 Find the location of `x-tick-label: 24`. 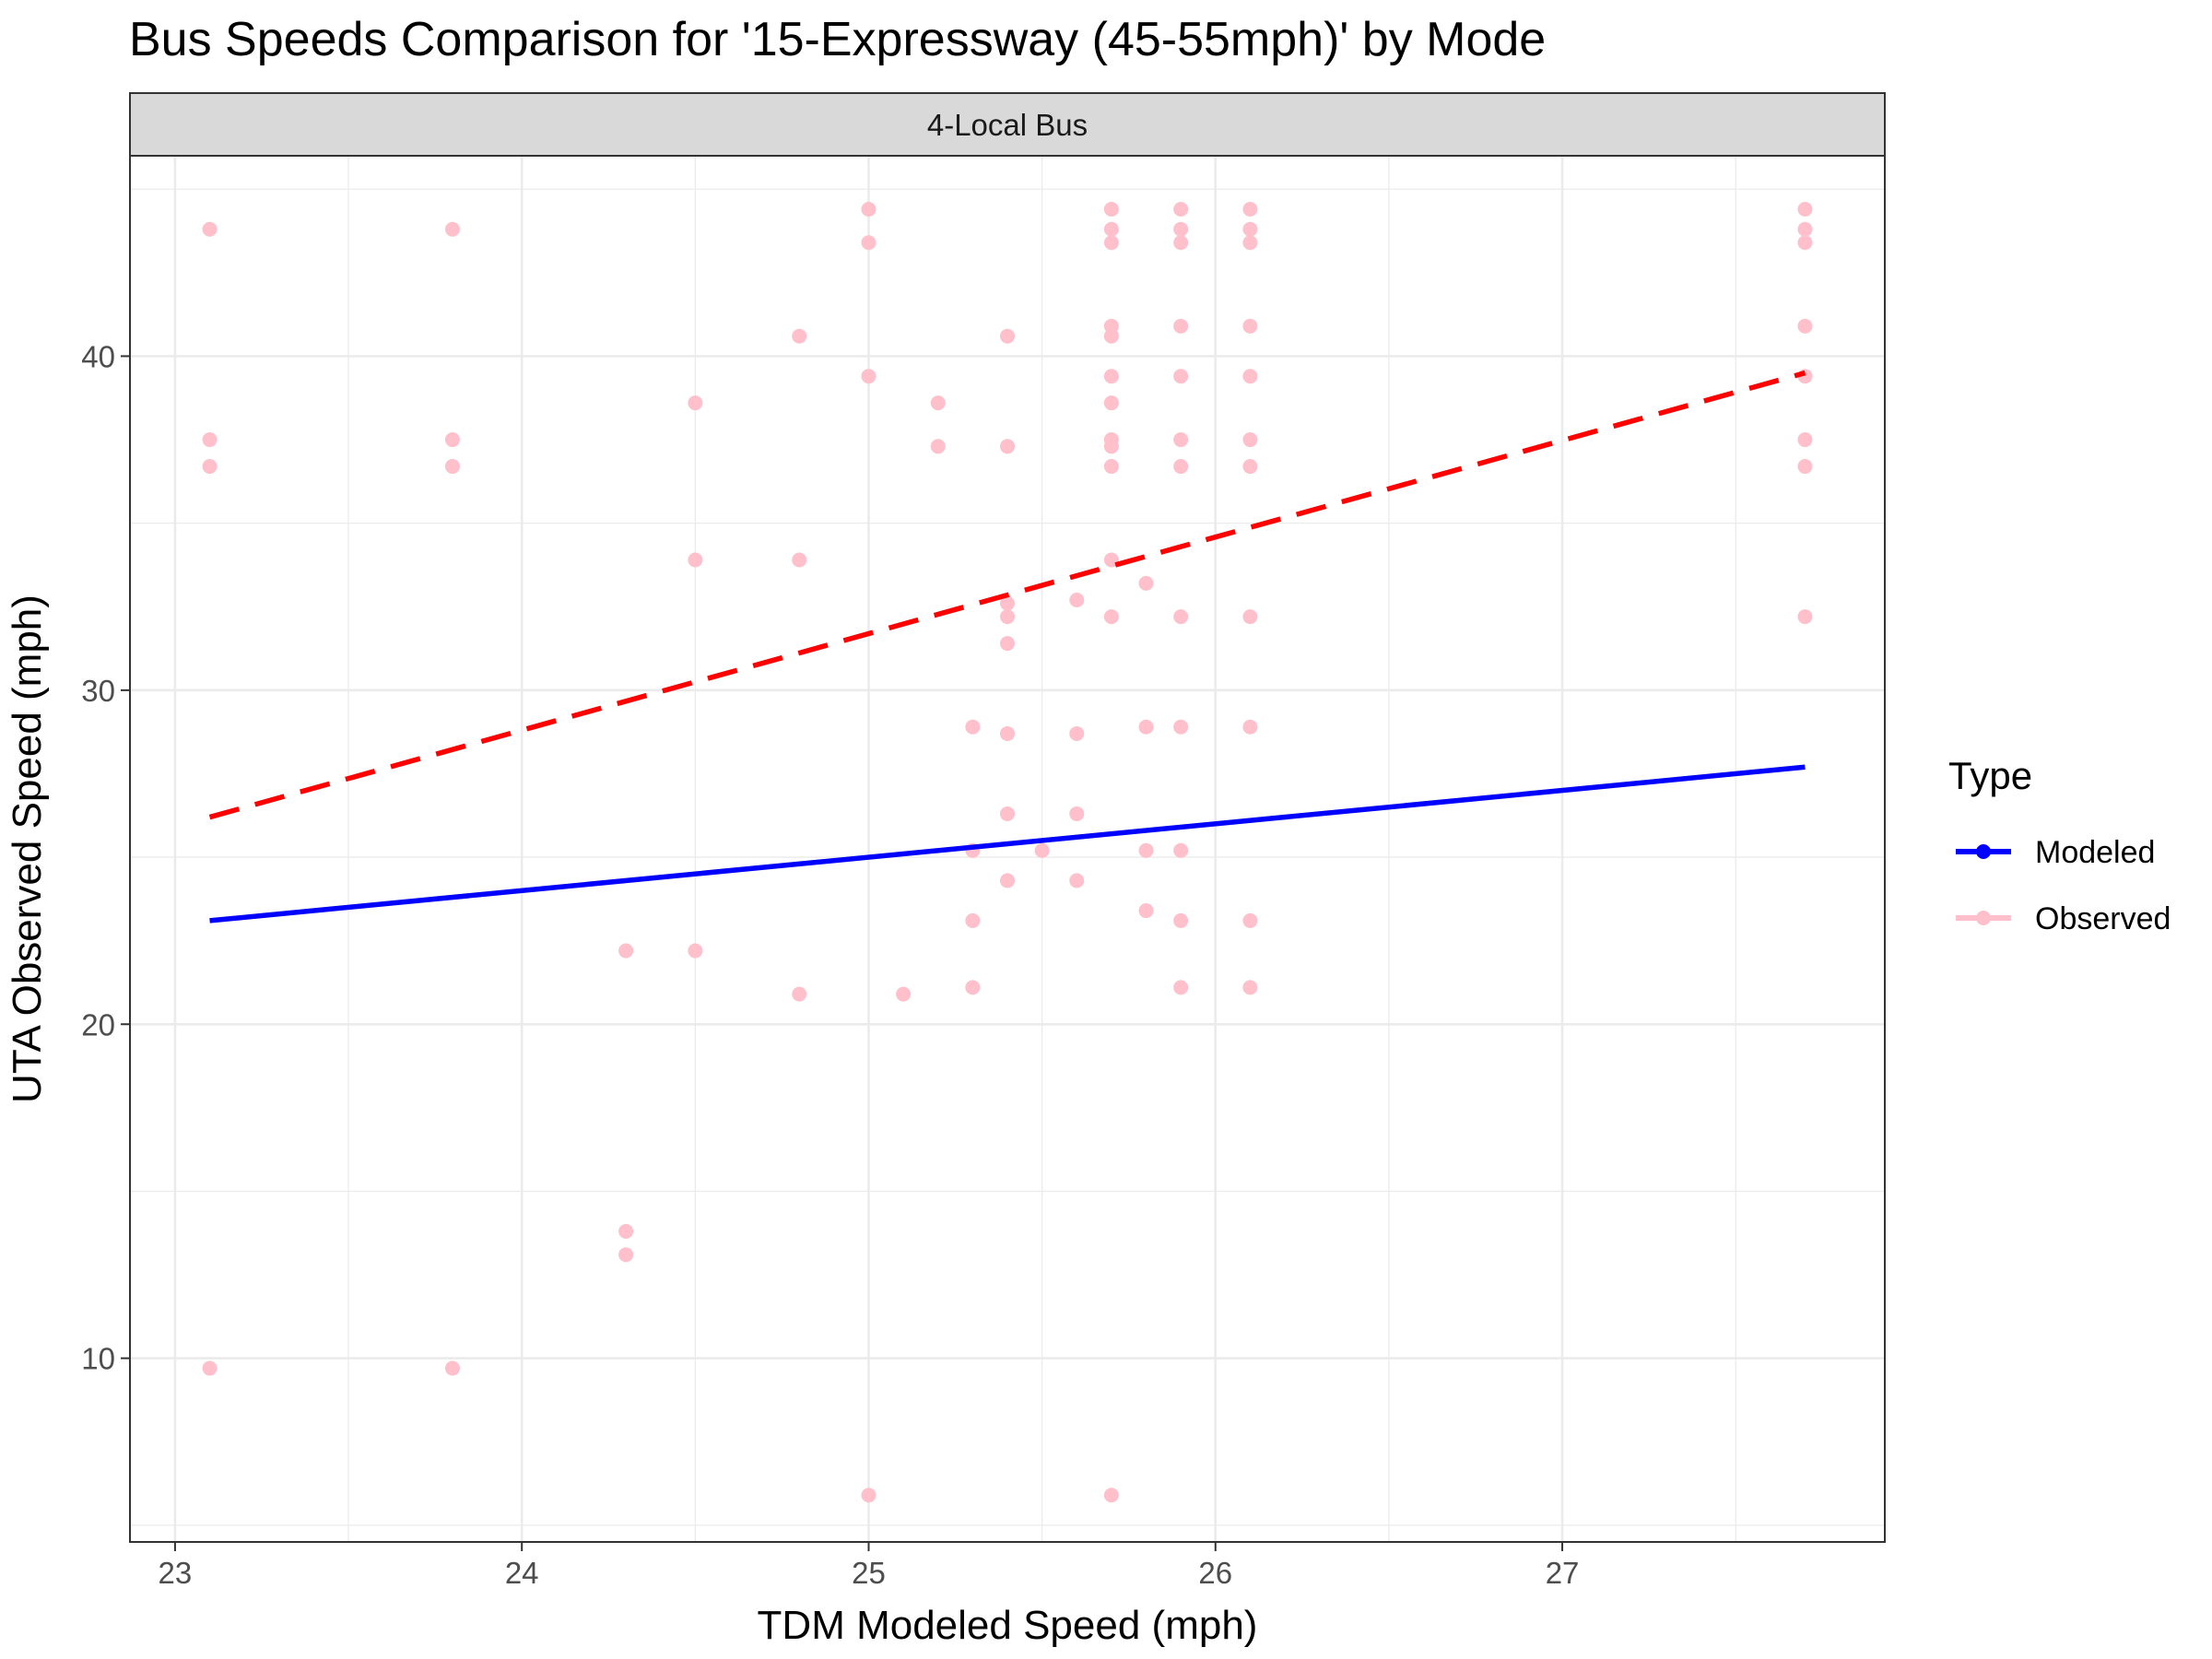

x-tick-label: 24 is located at coordinates (522, 1573).